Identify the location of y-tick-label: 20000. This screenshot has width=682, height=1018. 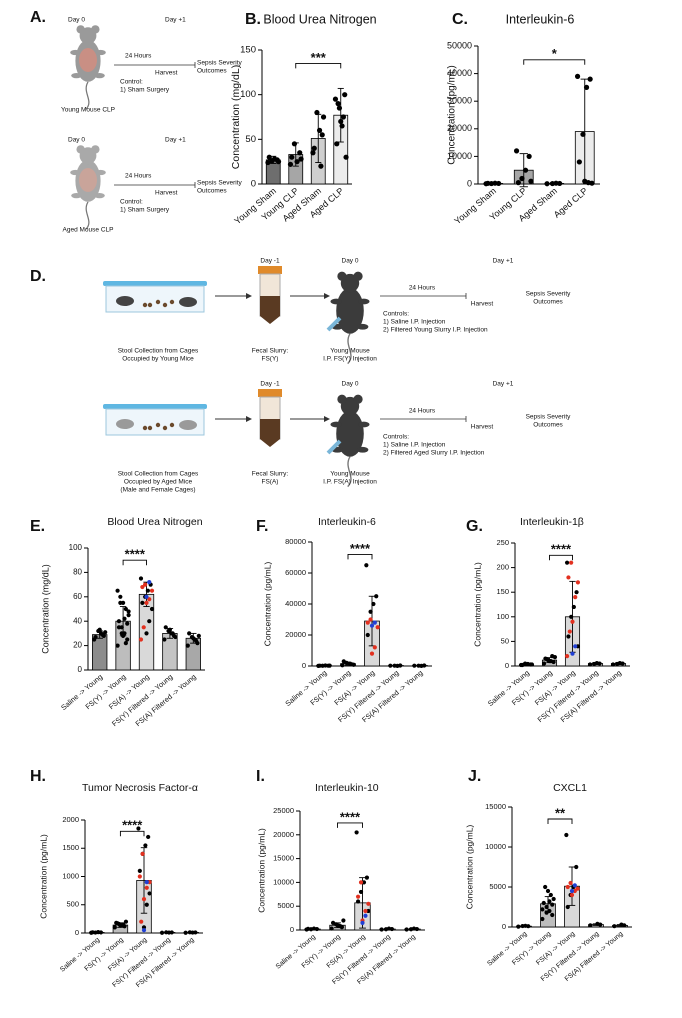
(295, 634).